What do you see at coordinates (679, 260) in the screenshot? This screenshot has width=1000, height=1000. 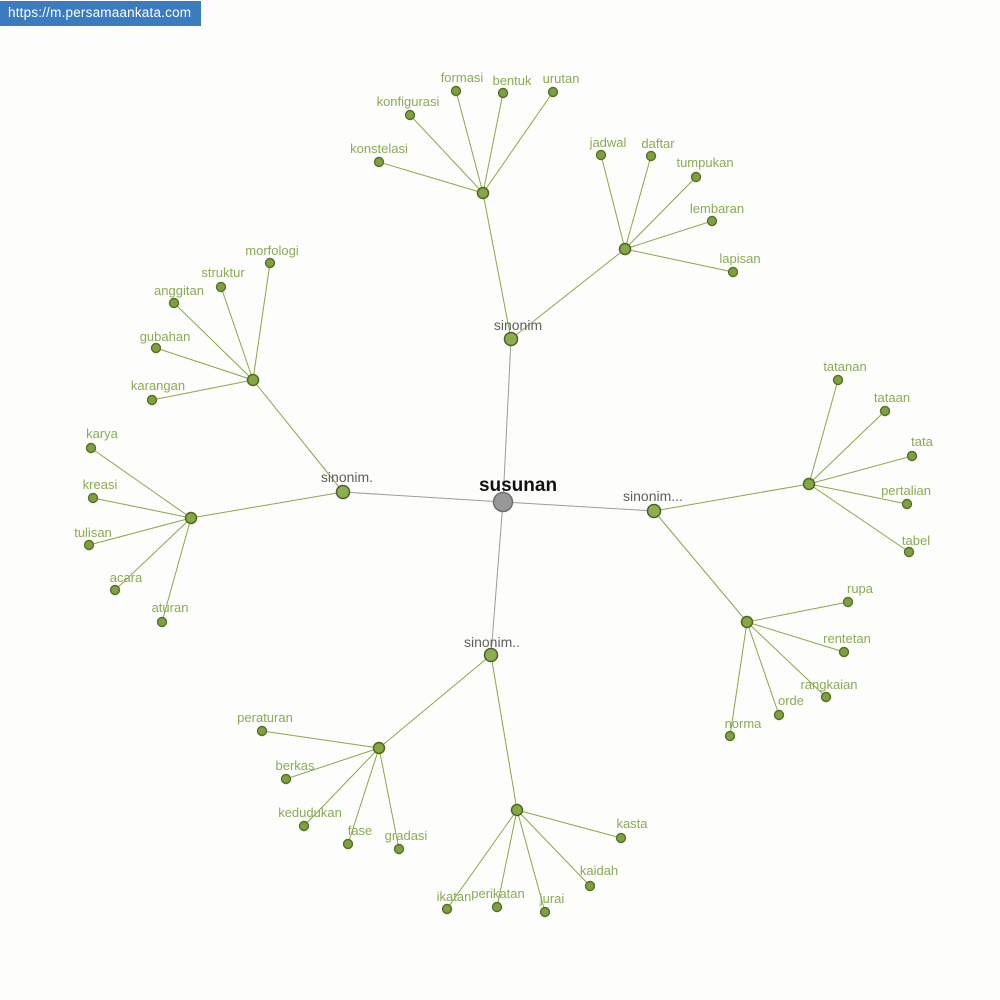 I see `edge-h-top-right-lapisan` at bounding box center [679, 260].